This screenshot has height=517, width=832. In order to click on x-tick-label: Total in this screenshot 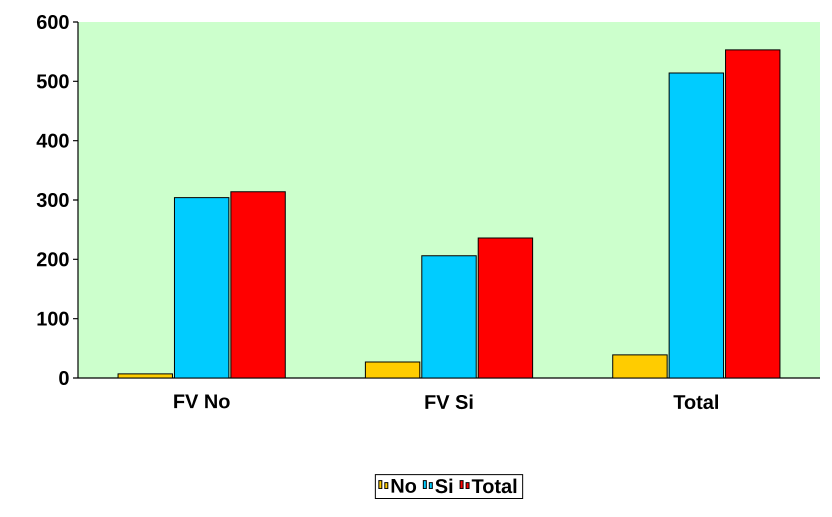, I will do `click(696, 402)`.